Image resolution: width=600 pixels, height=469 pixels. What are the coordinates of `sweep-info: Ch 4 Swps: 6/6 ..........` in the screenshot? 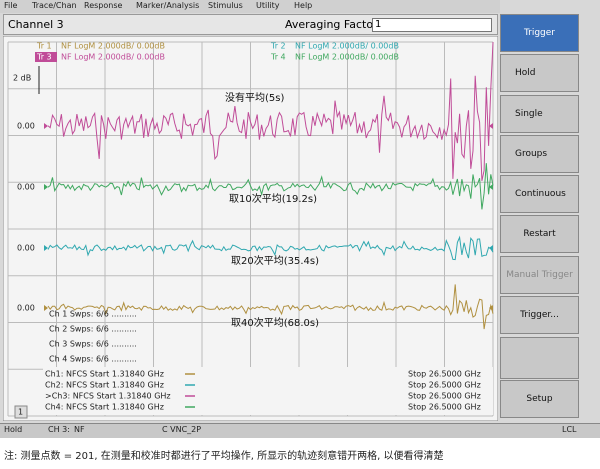 It's located at (93, 359).